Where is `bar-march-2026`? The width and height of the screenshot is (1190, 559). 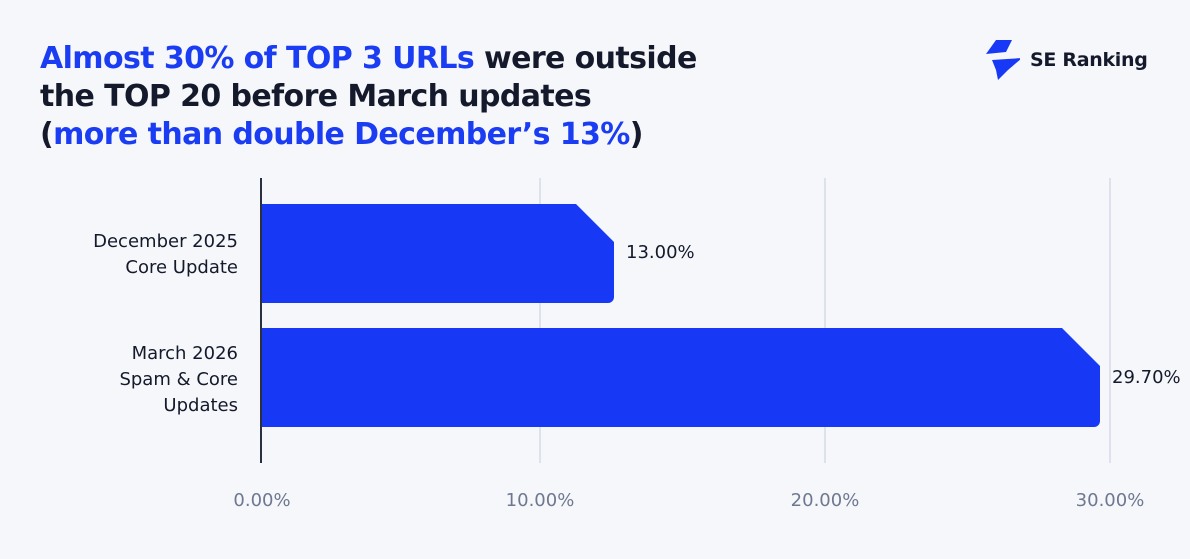 bar-march-2026 is located at coordinates (681, 377).